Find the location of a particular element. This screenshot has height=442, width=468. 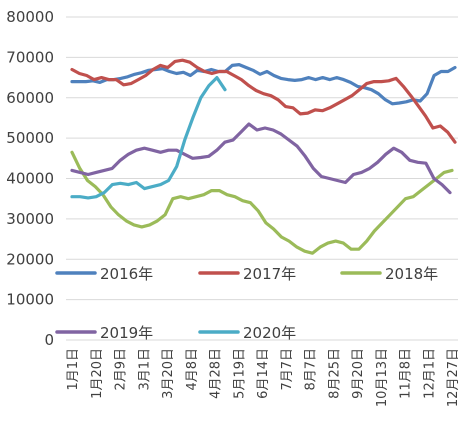

y-tick-label: 40000 is located at coordinates (30, 179).